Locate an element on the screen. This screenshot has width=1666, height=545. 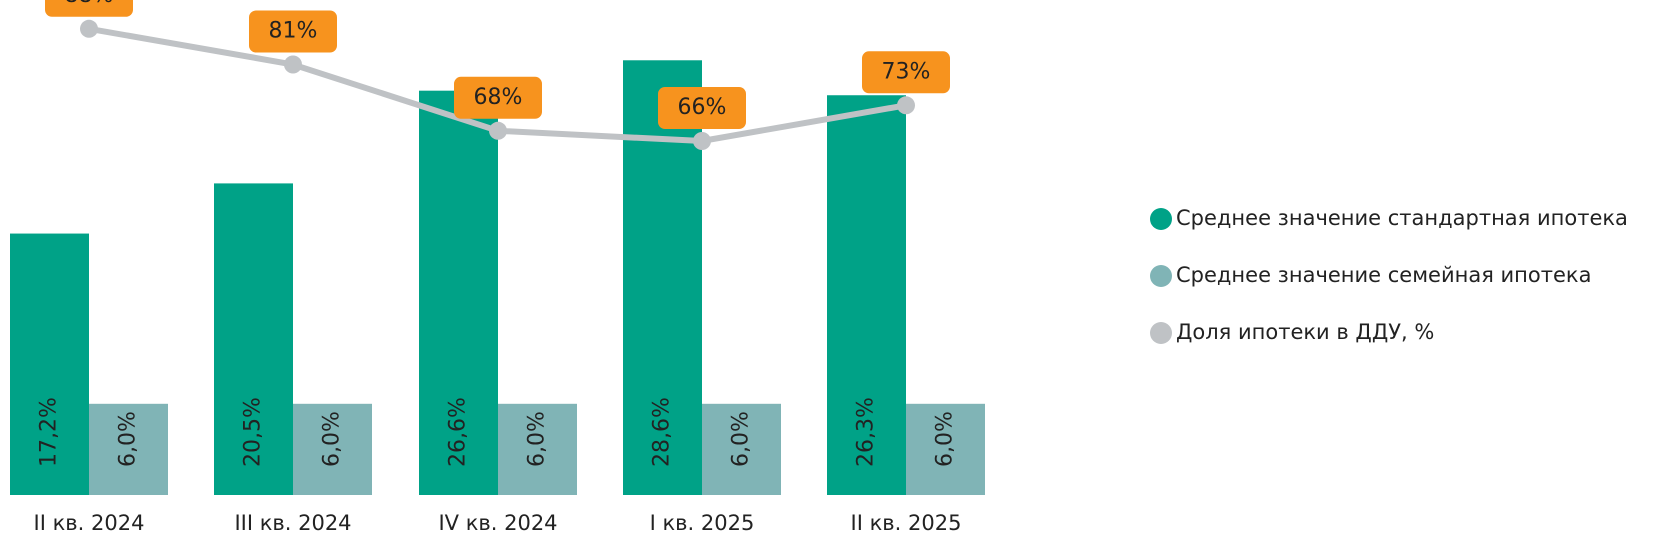
x-tick-label: II кв. 2025 is located at coordinates (906, 523).